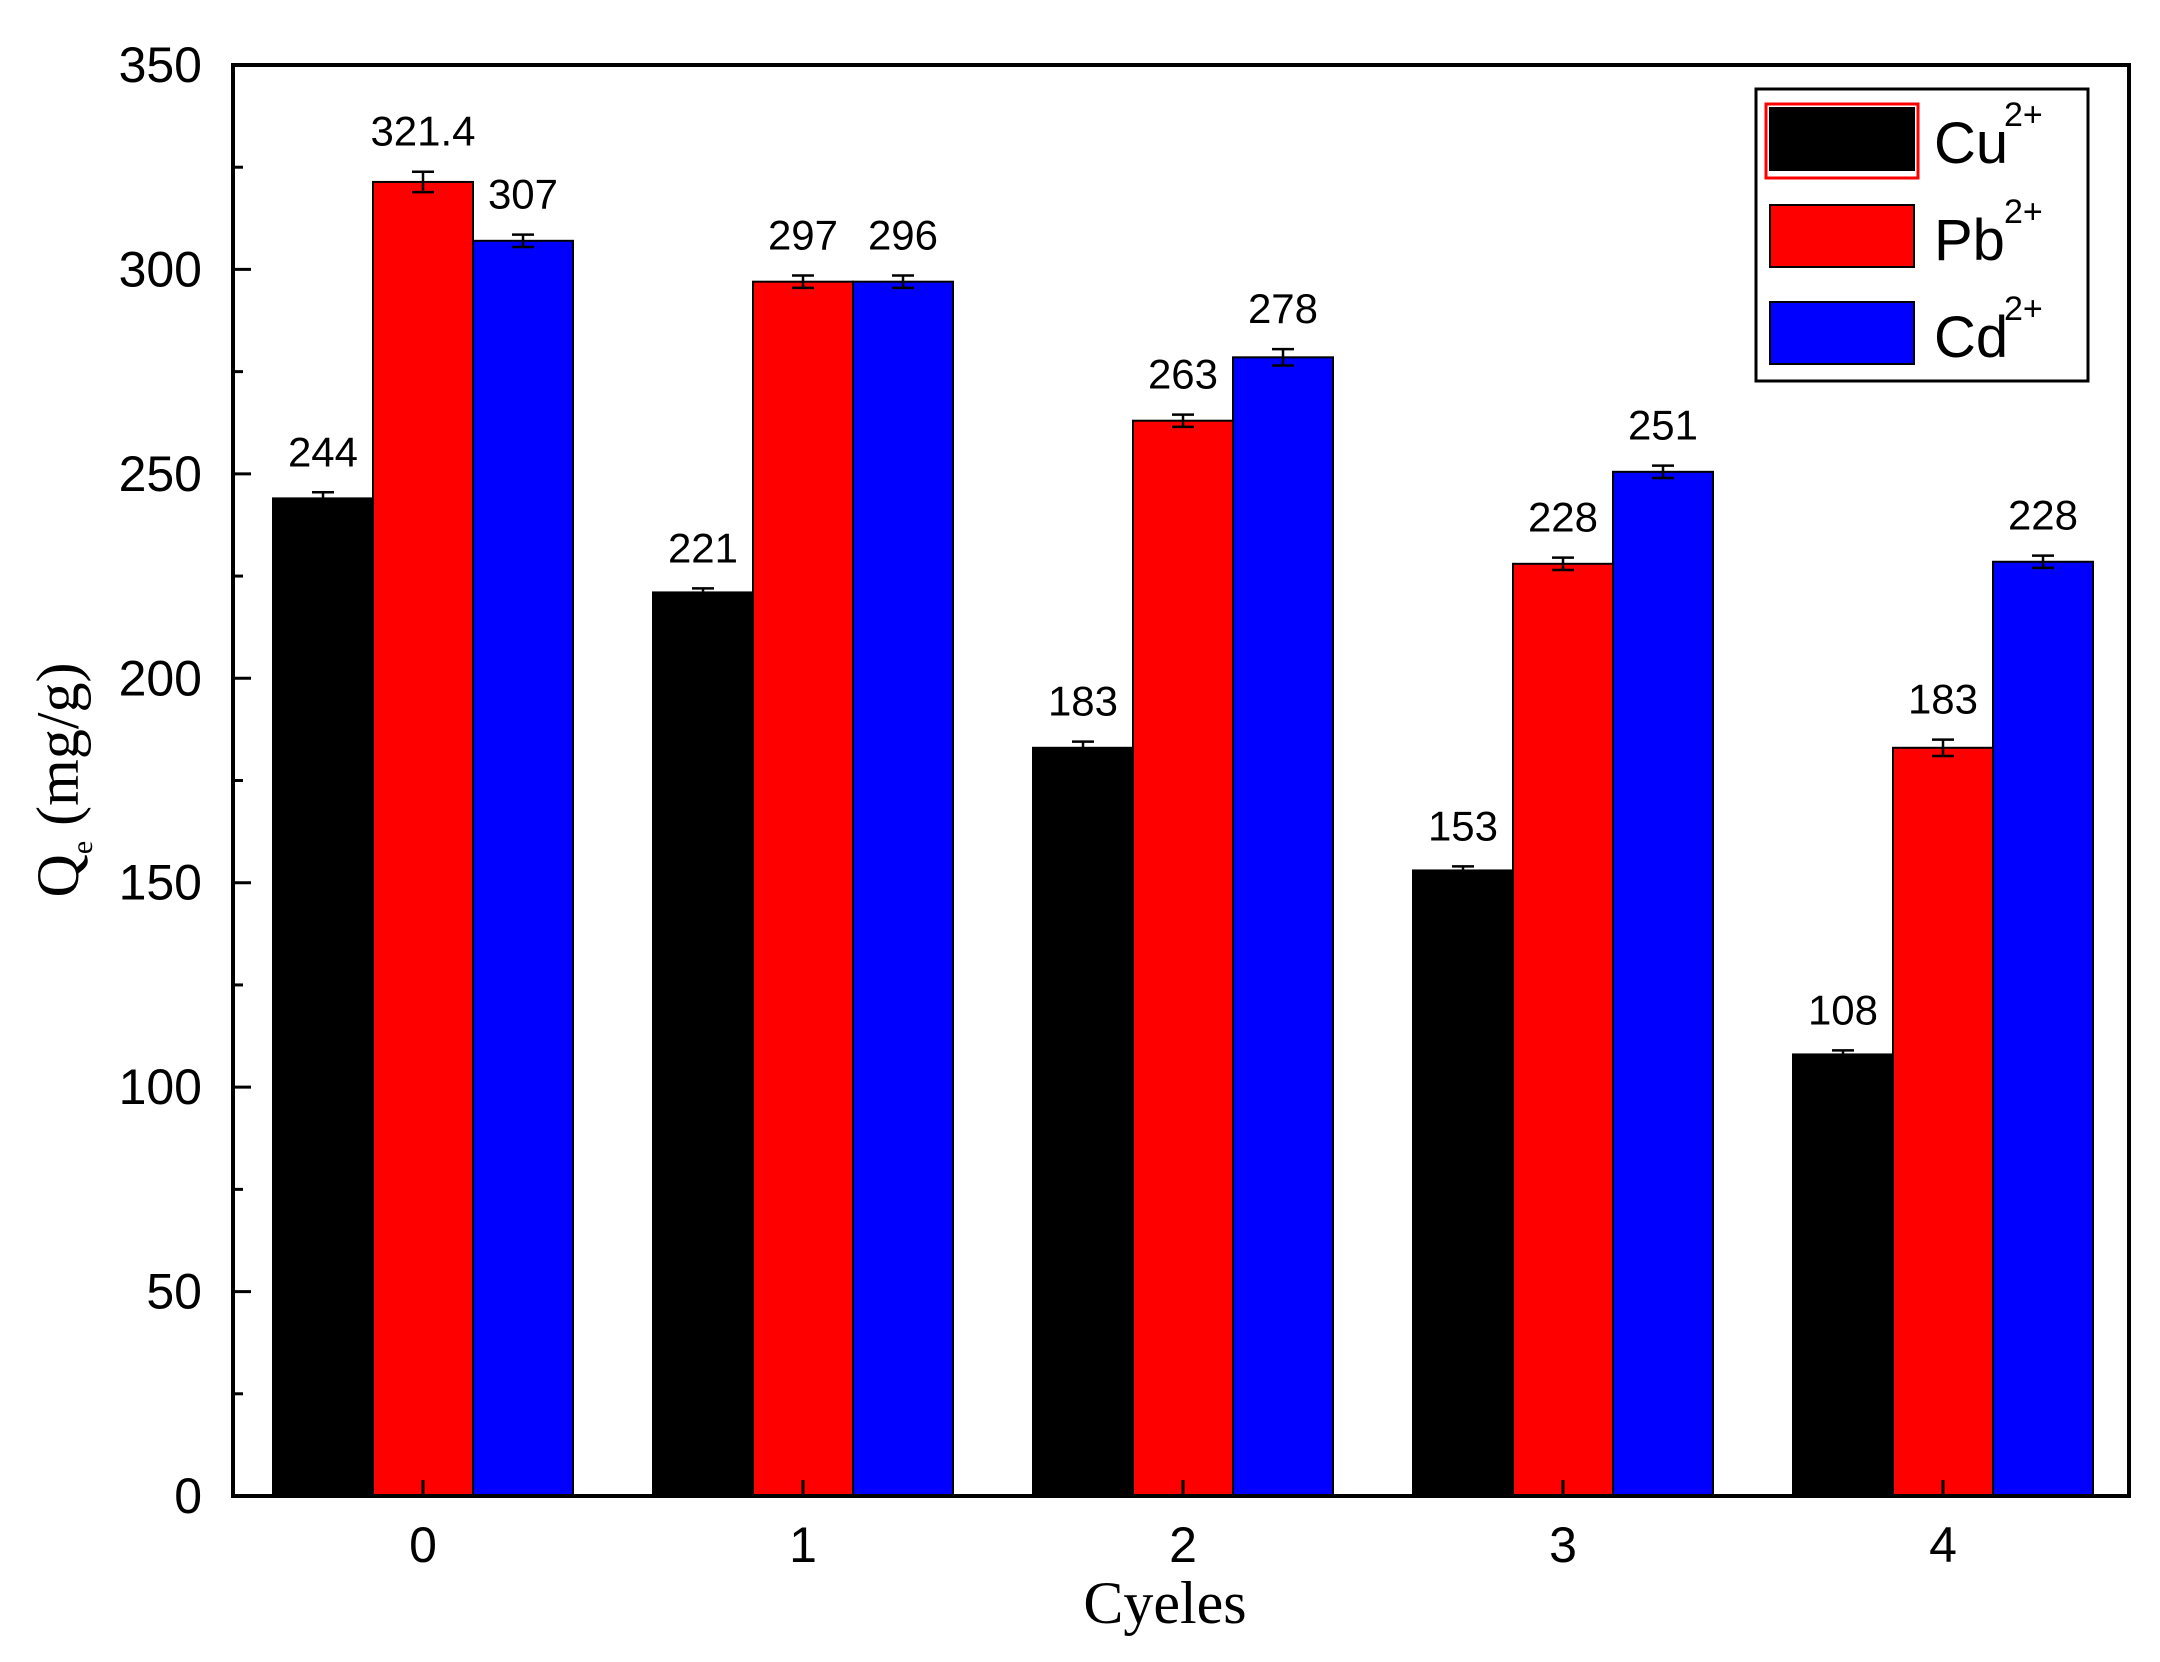 The image size is (2160, 1662). Describe the element at coordinates (2043, 515) in the screenshot. I see `value-label-cd-cycle-4: 228` at that location.